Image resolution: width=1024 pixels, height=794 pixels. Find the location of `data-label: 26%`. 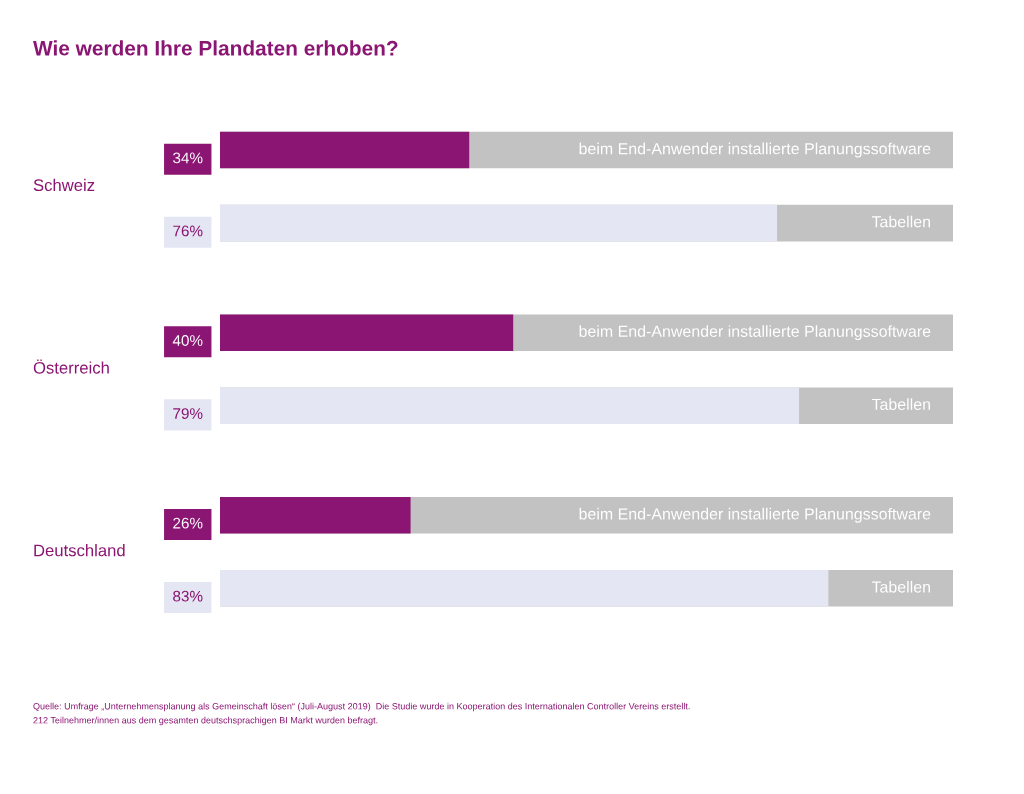

data-label: 26% is located at coordinates (188, 523).